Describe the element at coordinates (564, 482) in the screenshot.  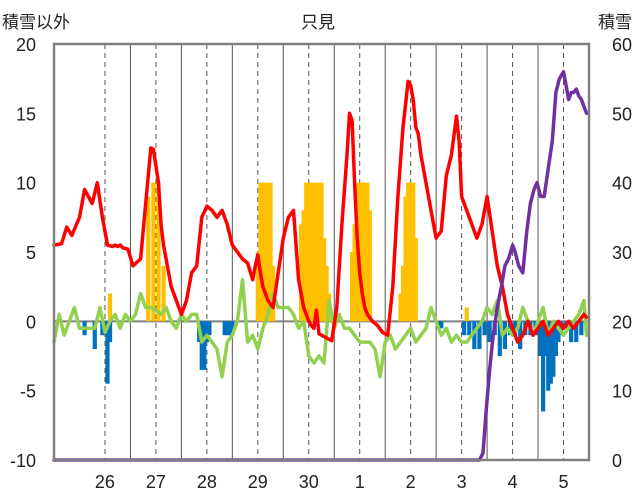
I see `x-tick-label: 5` at that location.